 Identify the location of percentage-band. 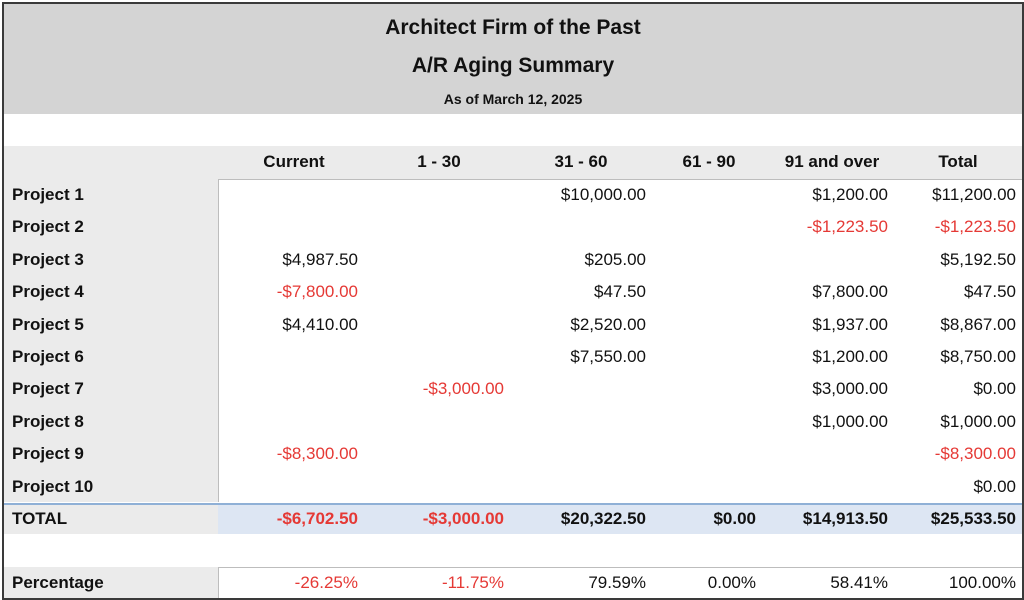
(620, 582).